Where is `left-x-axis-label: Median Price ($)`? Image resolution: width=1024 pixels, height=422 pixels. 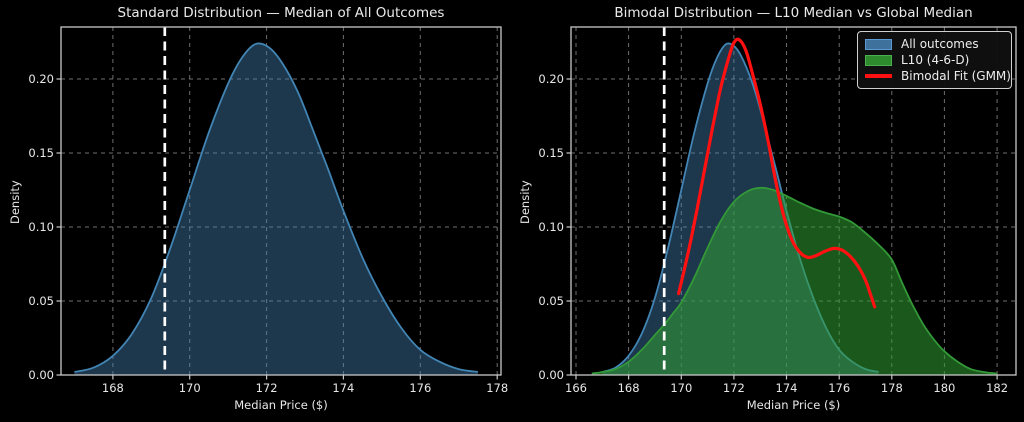
left-x-axis-label: Median Price ($) is located at coordinates (281, 405).